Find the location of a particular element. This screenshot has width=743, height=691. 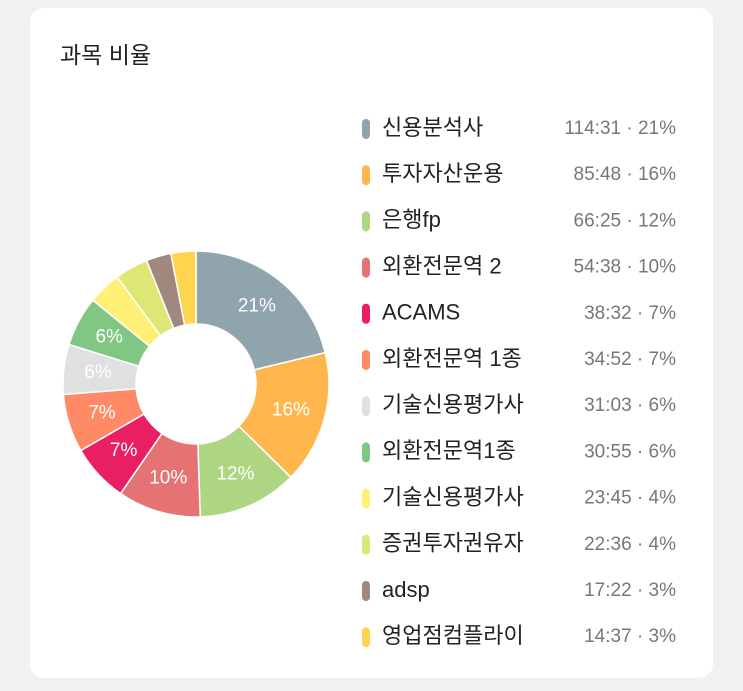

legend-detail: 38:32 · 7% is located at coordinates (630, 313).